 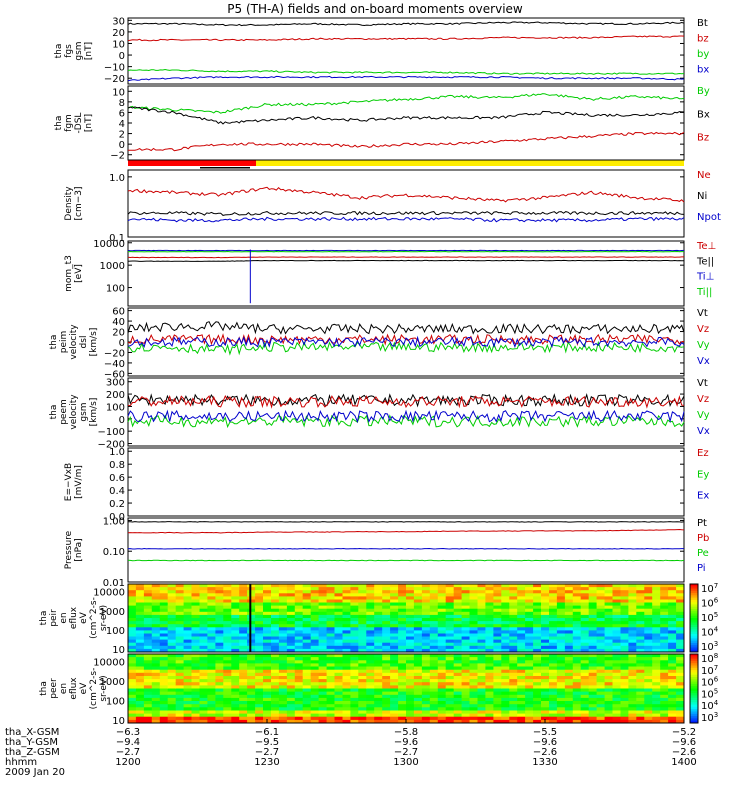 I want to click on legend-peem-Vz: Vz, so click(x=703, y=399).